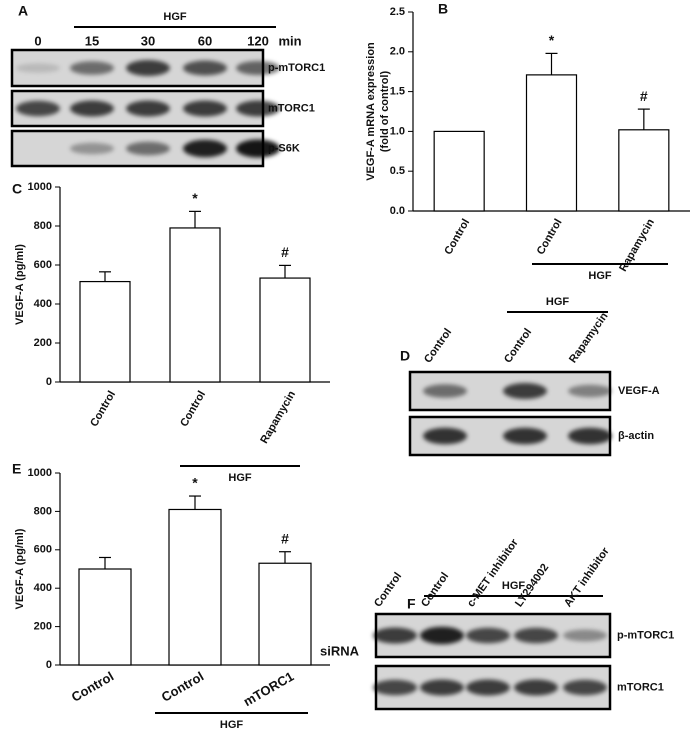  I want to click on y-tick-label: 0.0, so click(397, 211).